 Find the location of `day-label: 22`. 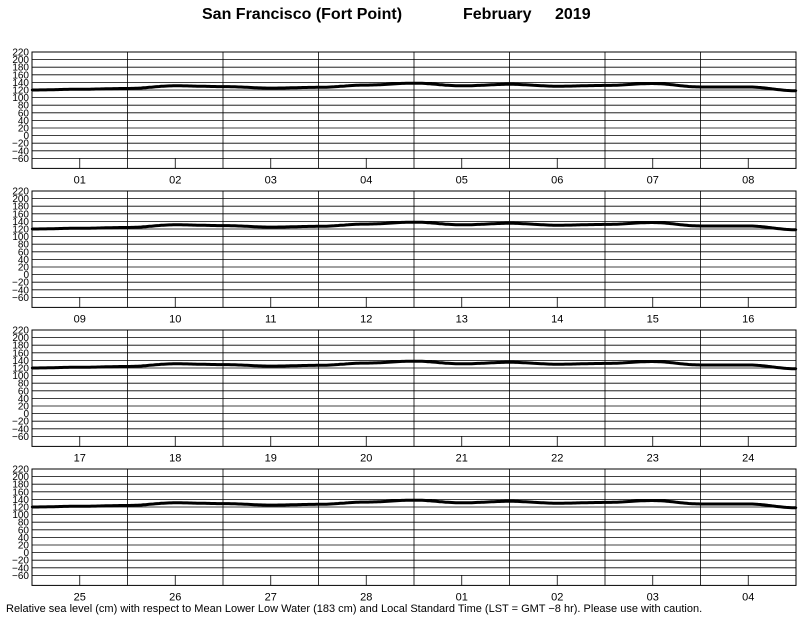

day-label: 22 is located at coordinates (557, 458).